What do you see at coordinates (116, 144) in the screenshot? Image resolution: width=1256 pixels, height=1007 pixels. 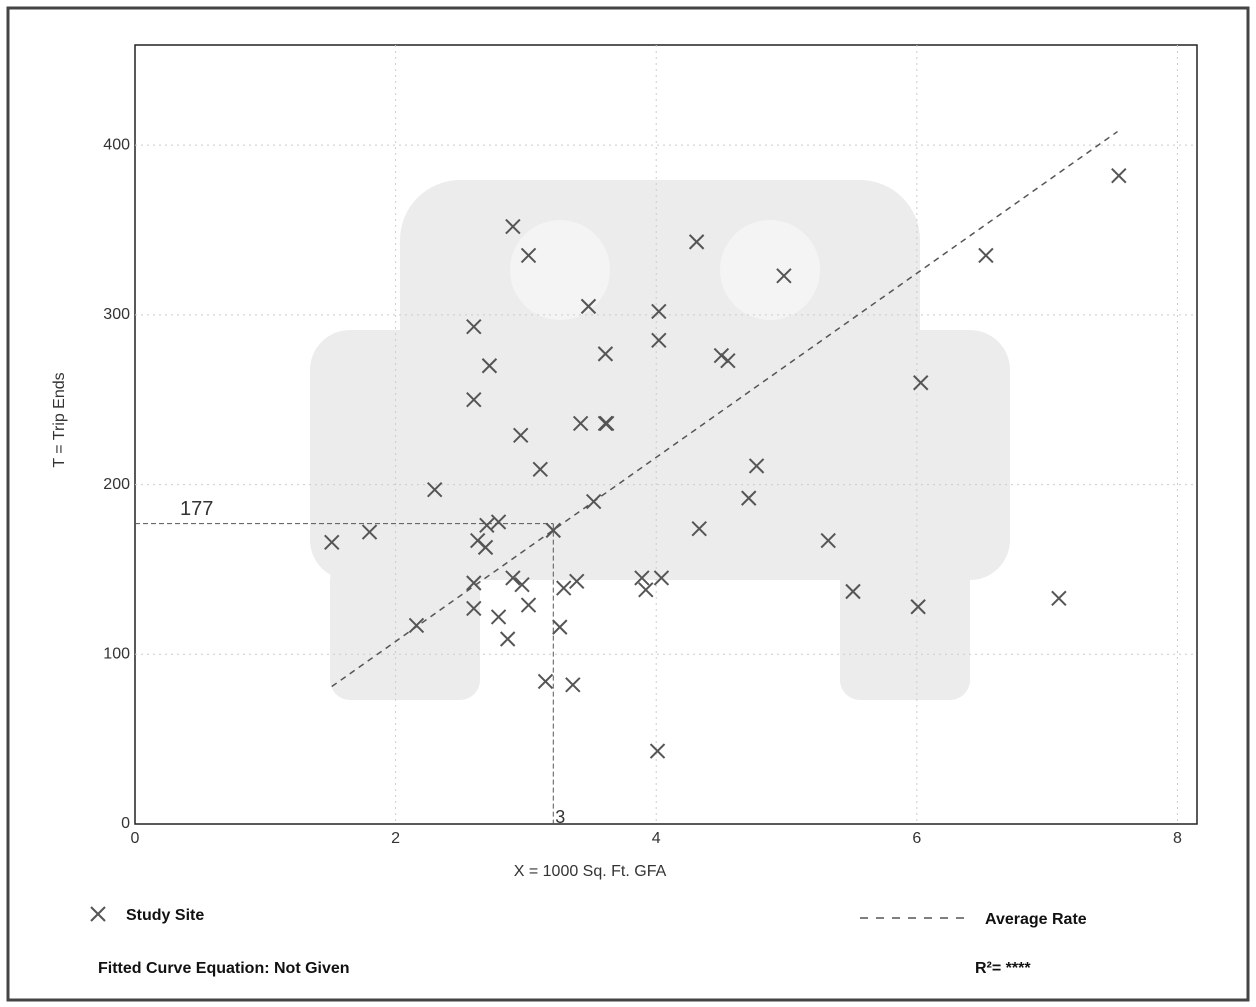 I see `y-tick-label: 400` at bounding box center [116, 144].